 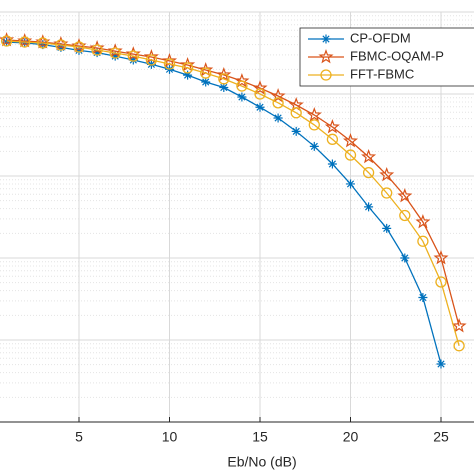 What do you see at coordinates (397, 55) in the screenshot?
I see `legend-label: FBMC-OQAM-P` at bounding box center [397, 55].